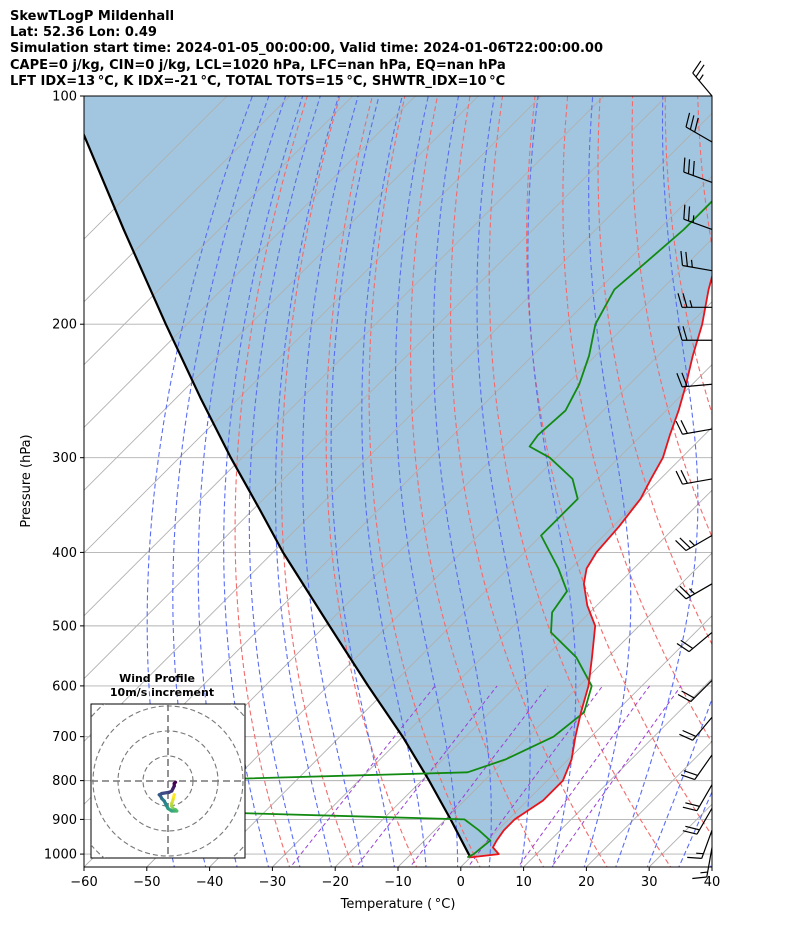 The height and width of the screenshot is (937, 794). Describe the element at coordinates (64, 458) in the screenshot. I see `y-tick-label: 300` at that location.